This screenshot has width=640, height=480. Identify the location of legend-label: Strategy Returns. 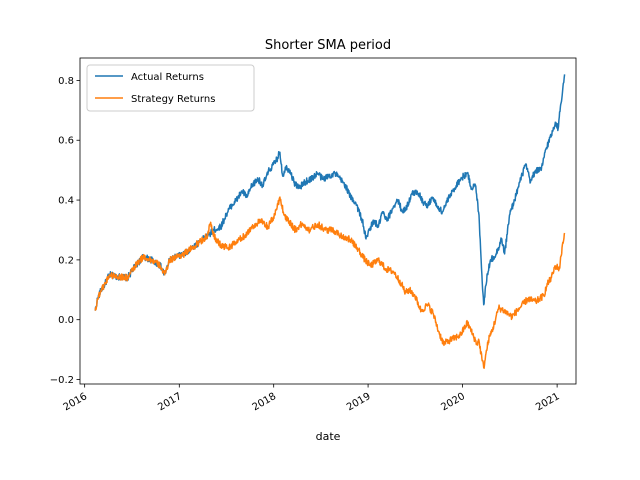
(173, 99).